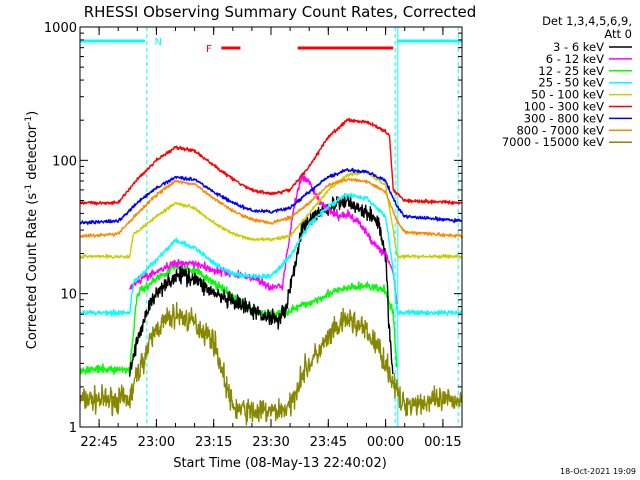  I want to click on x-tick-label: 23:45, so click(328, 442).